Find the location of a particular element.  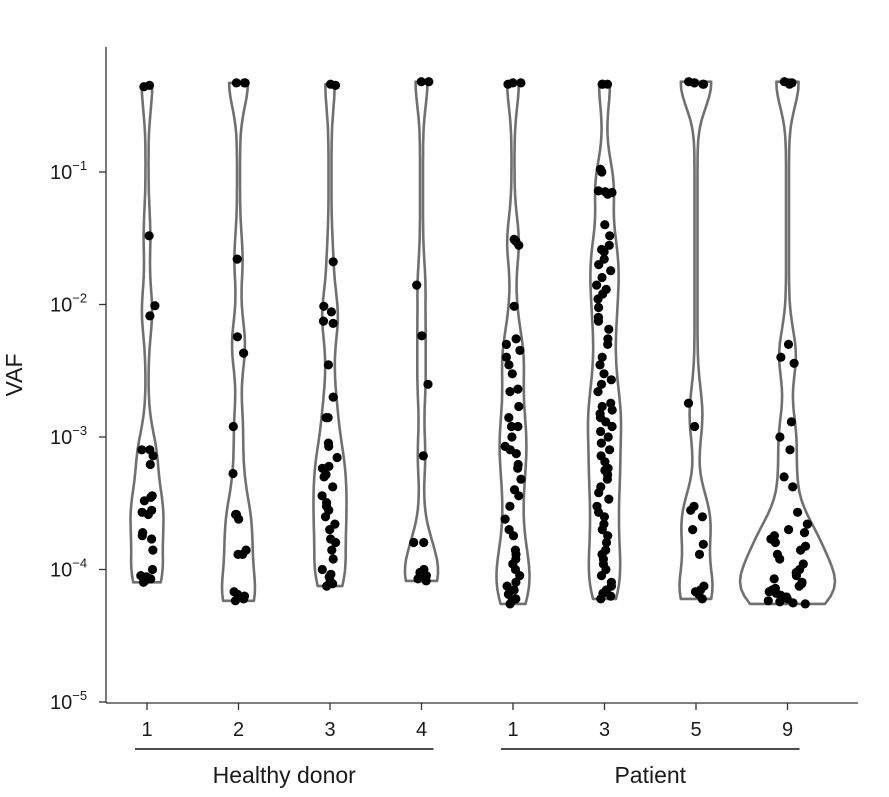

y-ticks: 10−110−210−310−410−5 is located at coordinates (78, 436).